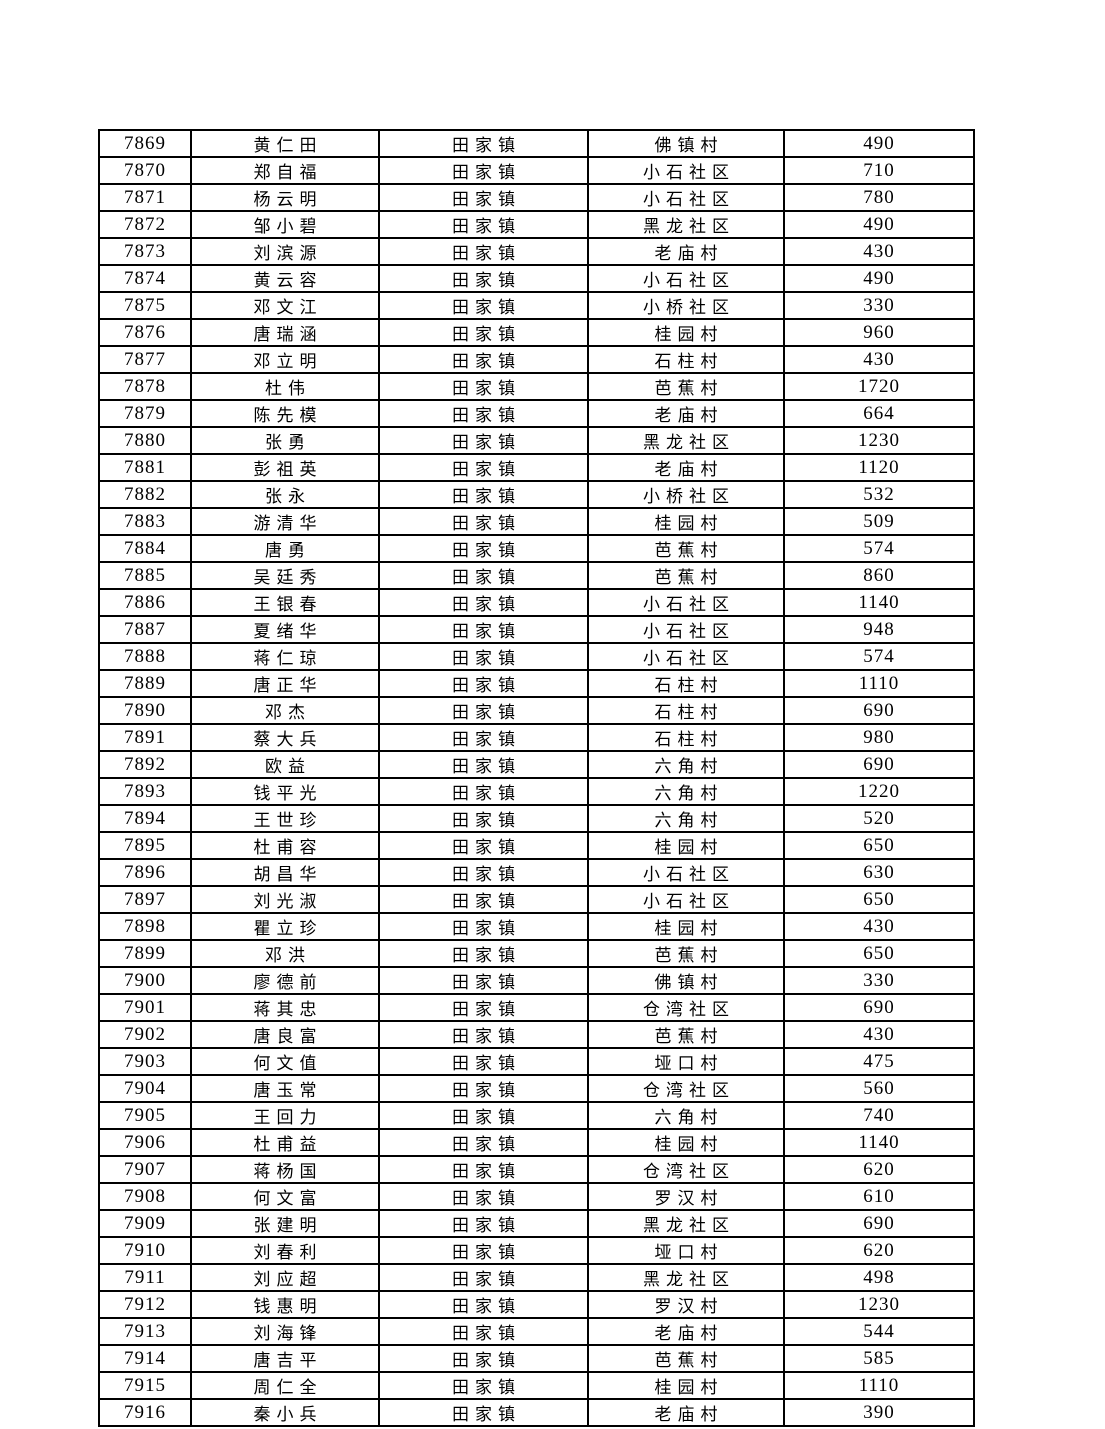 The width and height of the screenshot is (1105, 1429). Describe the element at coordinates (879, 1196) in the screenshot. I see `amount-cell: 610` at that location.